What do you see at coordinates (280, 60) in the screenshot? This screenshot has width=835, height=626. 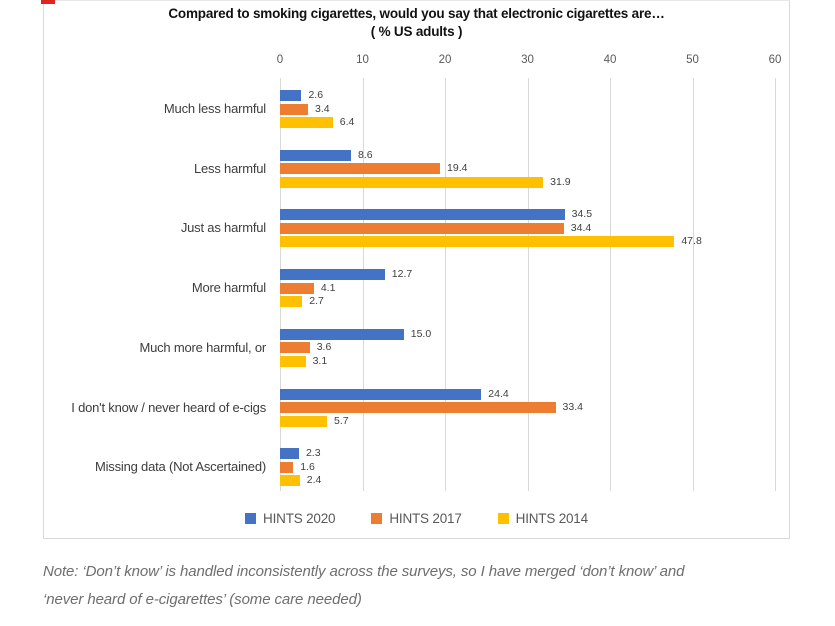 I see `x-tick-label-0: 0` at bounding box center [280, 60].